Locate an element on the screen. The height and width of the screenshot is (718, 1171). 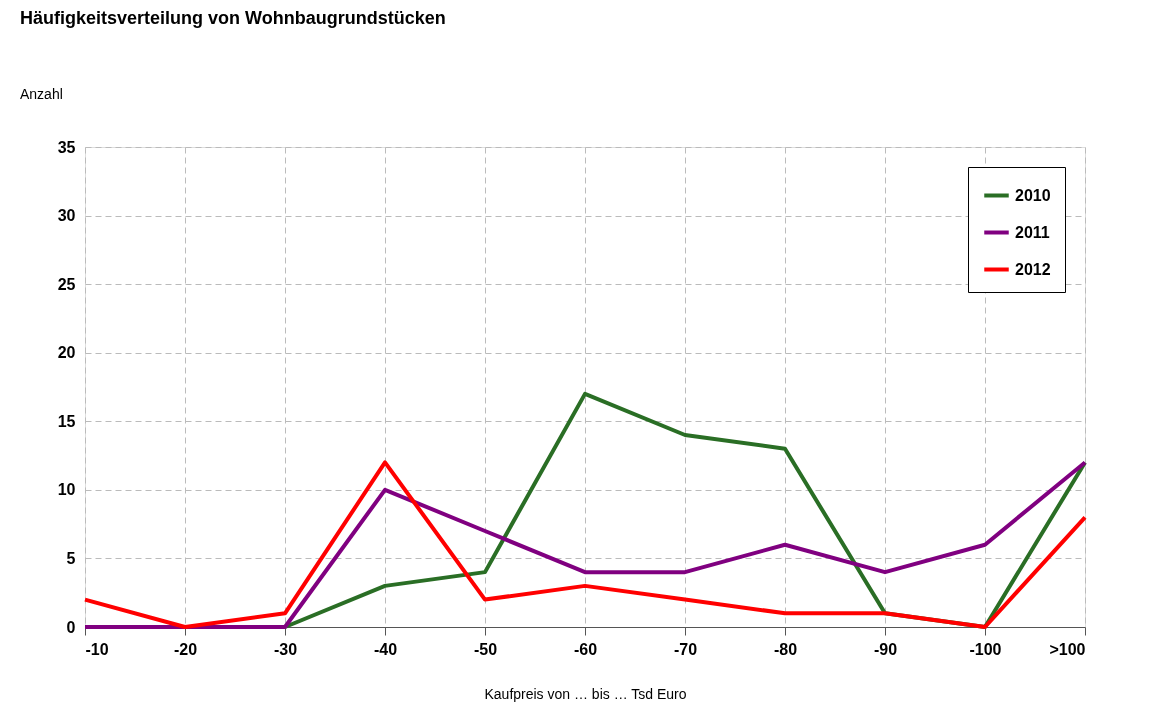
x-tick-label: -10 is located at coordinates (97, 649).